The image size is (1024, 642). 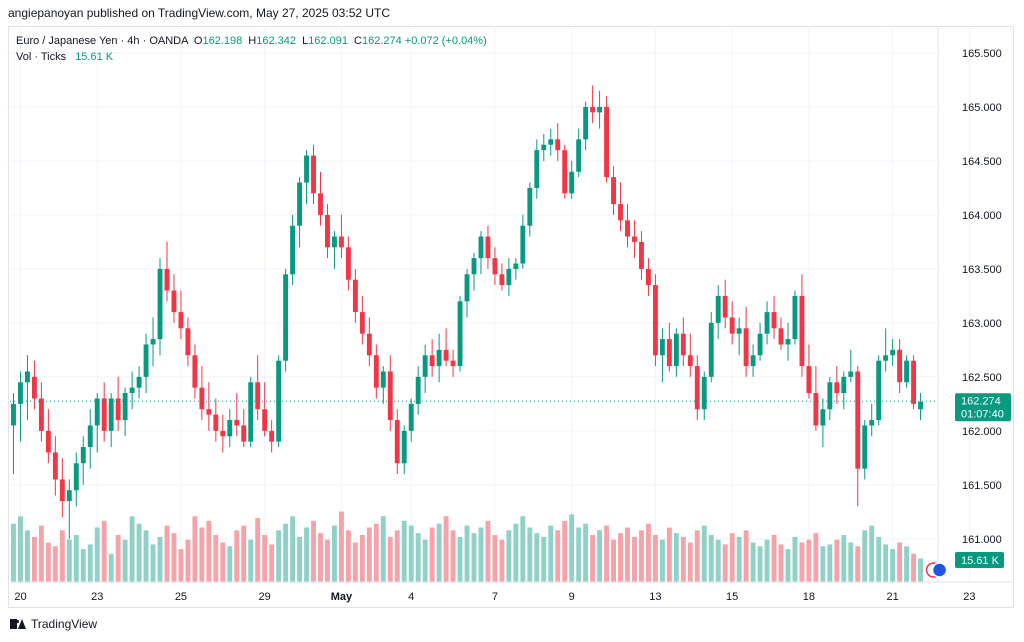 What do you see at coordinates (251, 57) in the screenshot?
I see `volume-row: Vol · Ticks 15.61 K` at bounding box center [251, 57].